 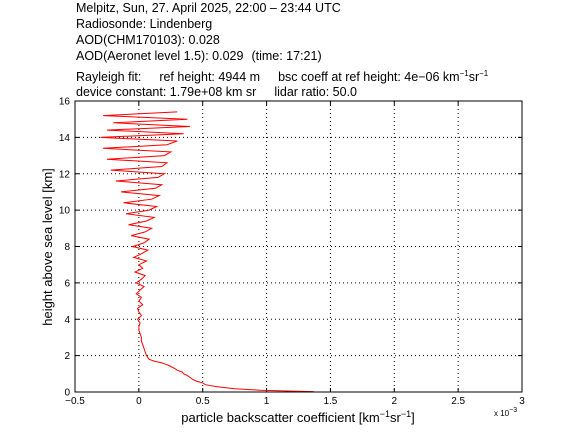 What do you see at coordinates (502, 413) in the screenshot?
I see `x-exponent-prefix: x 10` at bounding box center [502, 413].